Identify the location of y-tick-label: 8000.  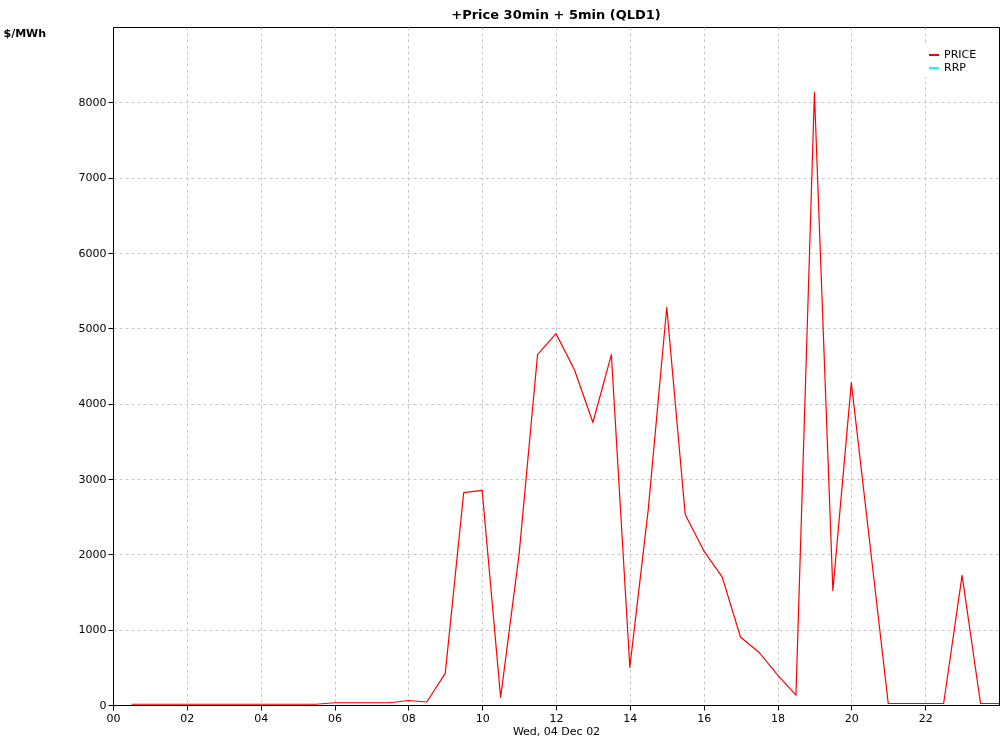
(92, 102).